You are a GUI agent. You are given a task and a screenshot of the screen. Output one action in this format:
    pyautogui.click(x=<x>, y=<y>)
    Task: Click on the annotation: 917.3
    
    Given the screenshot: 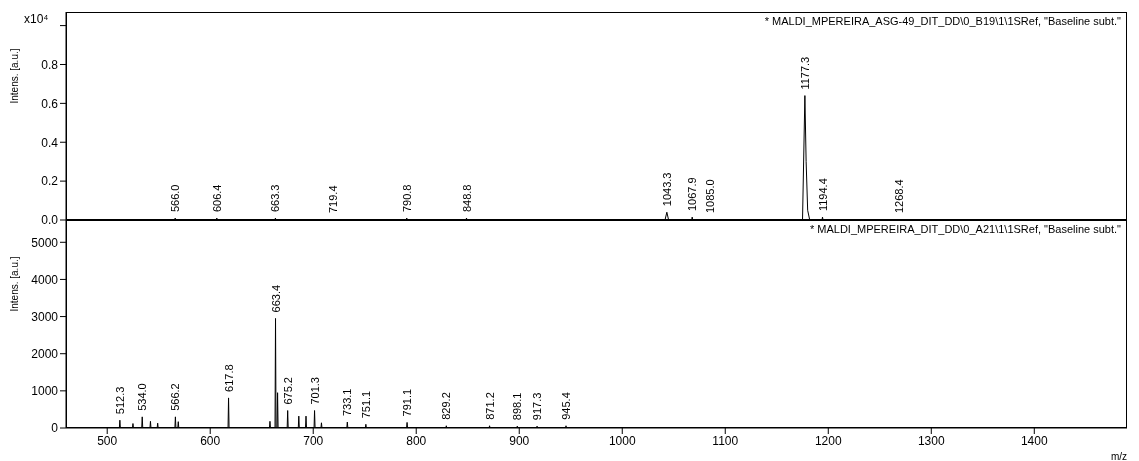 What is the action you would take?
    pyautogui.click(x=537, y=406)
    